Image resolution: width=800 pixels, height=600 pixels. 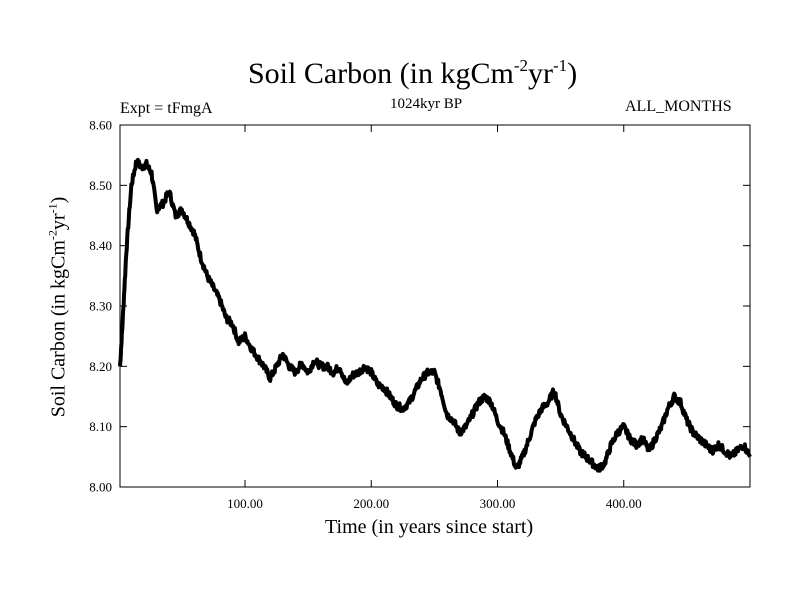 I want to click on x-tick-label: 100.00, so click(x=245, y=503).